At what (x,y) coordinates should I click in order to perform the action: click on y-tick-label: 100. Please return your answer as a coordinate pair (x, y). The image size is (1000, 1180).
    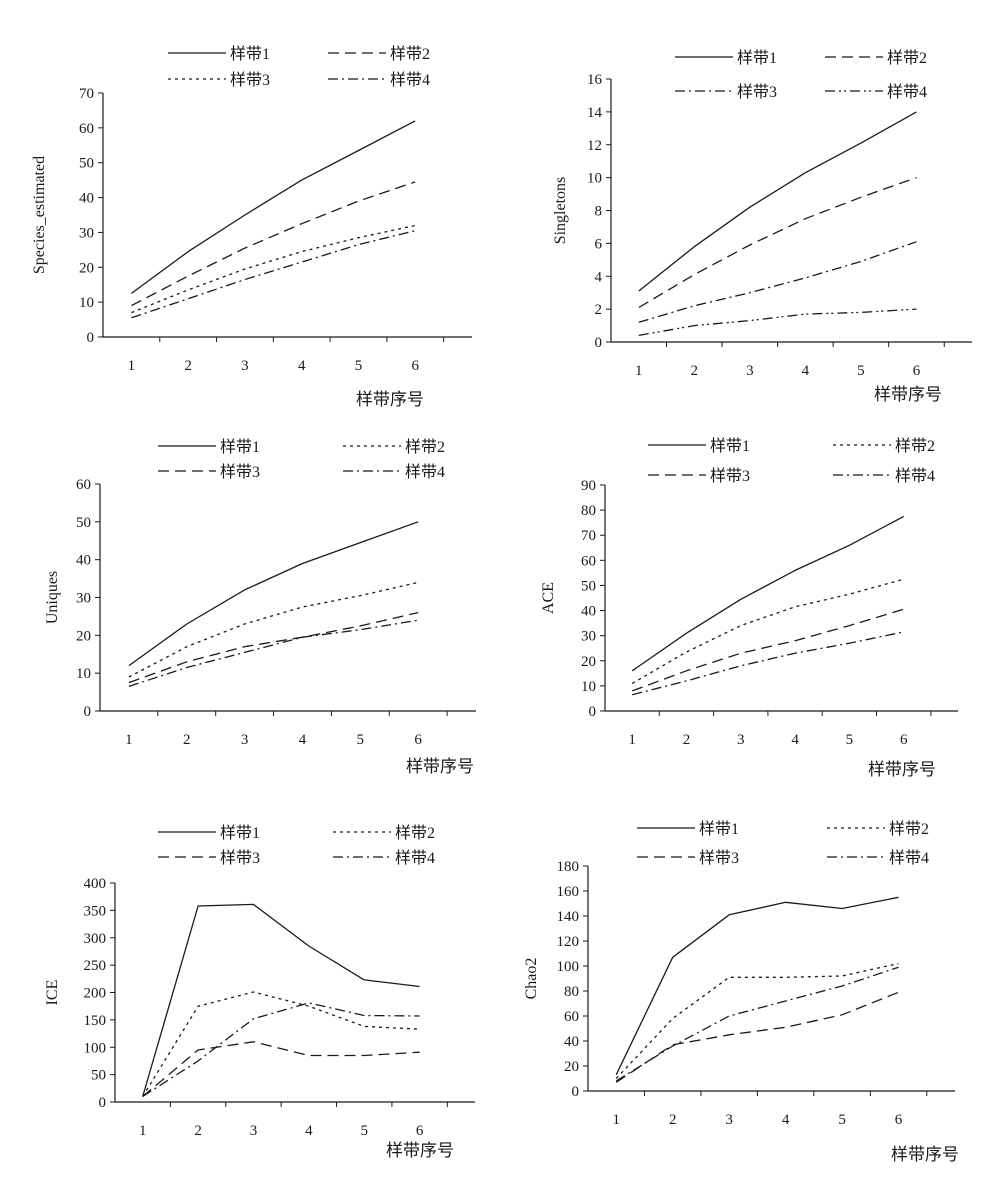
    Looking at the image, I should click on (568, 967).